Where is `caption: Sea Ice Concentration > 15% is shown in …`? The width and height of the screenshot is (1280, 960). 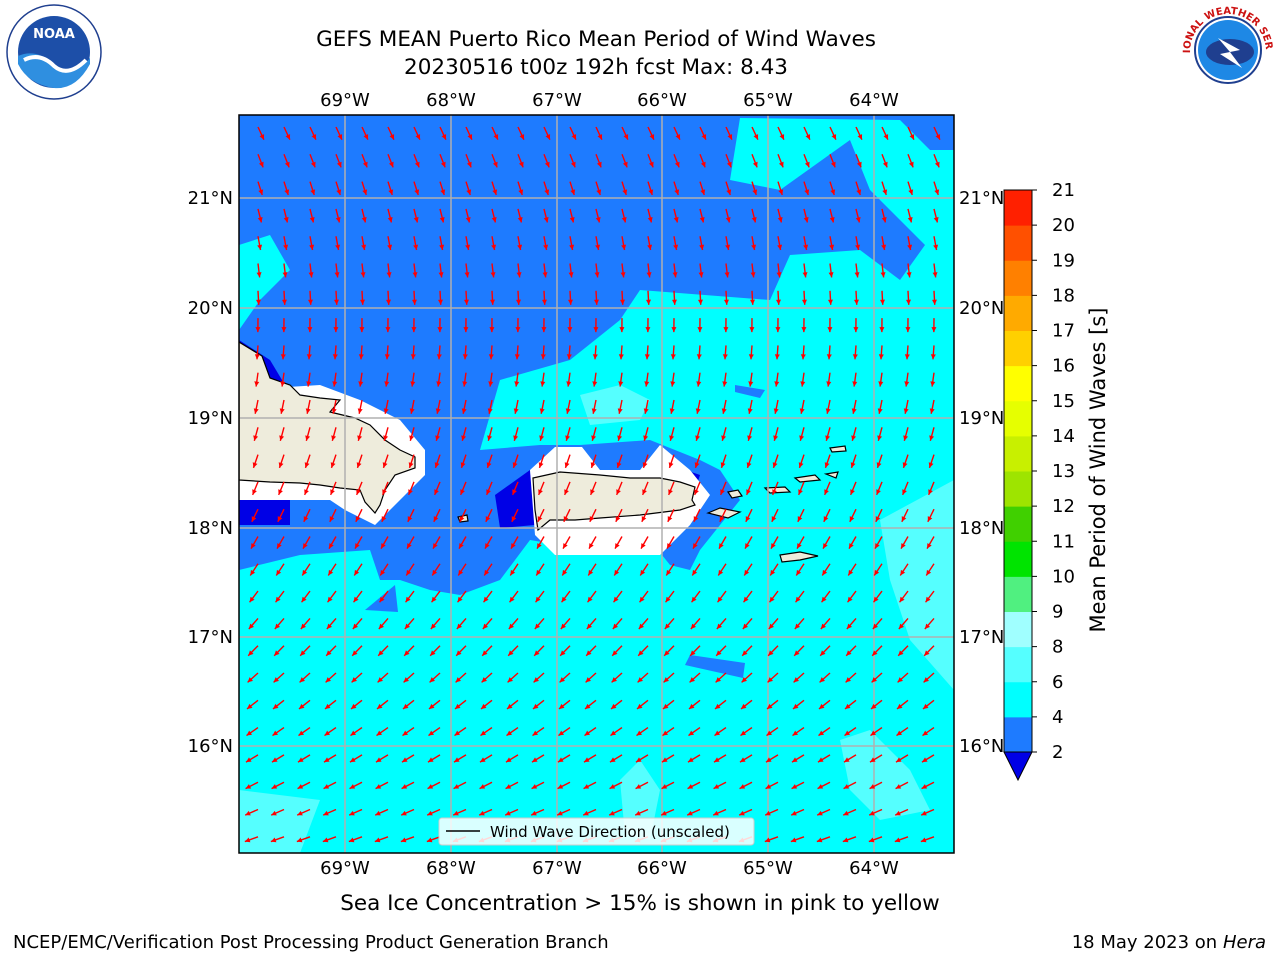 caption: Sea Ice Concentration > 15% is shown in … is located at coordinates (640, 903).